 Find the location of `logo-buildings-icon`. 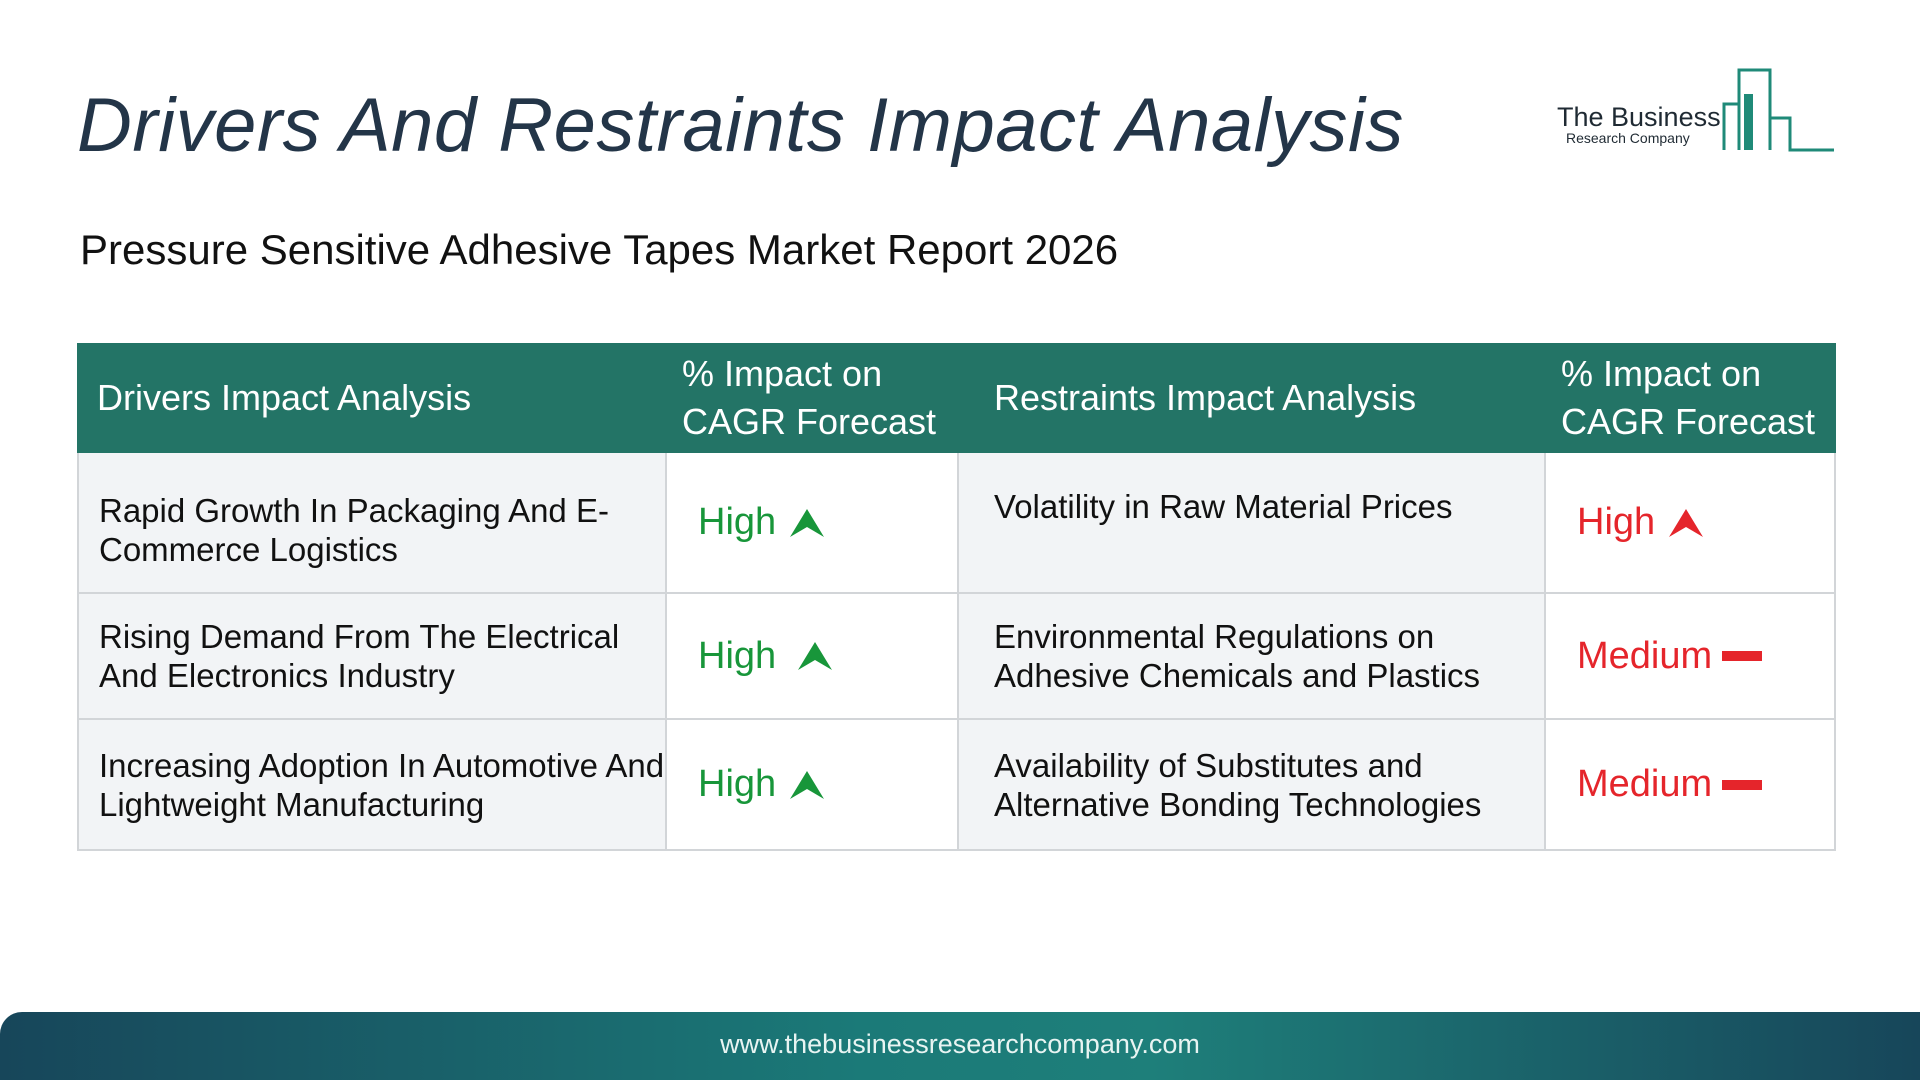

logo-buildings-icon is located at coordinates (1778, 110).